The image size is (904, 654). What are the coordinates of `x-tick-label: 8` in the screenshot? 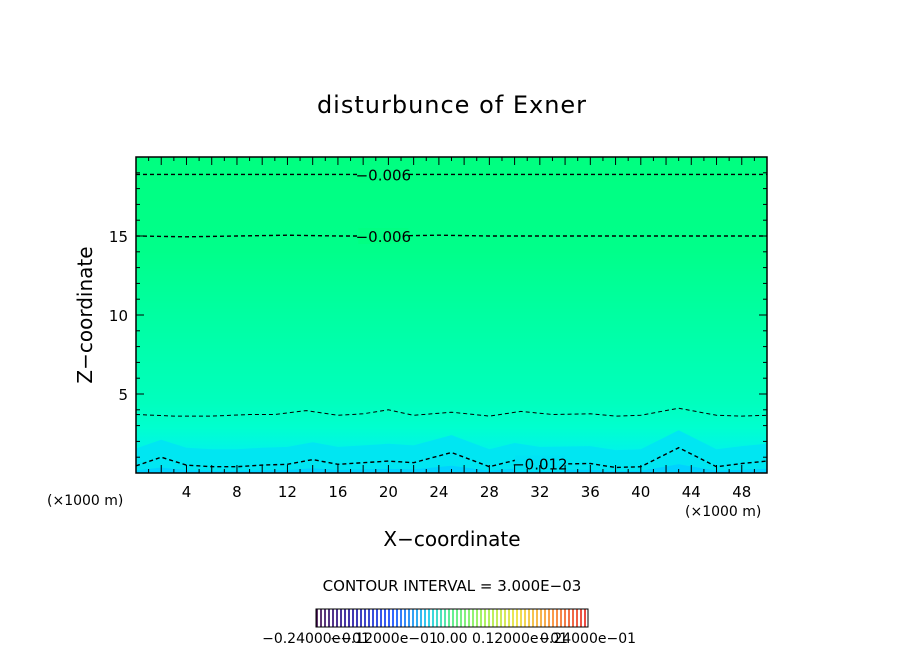 It's located at (237, 492).